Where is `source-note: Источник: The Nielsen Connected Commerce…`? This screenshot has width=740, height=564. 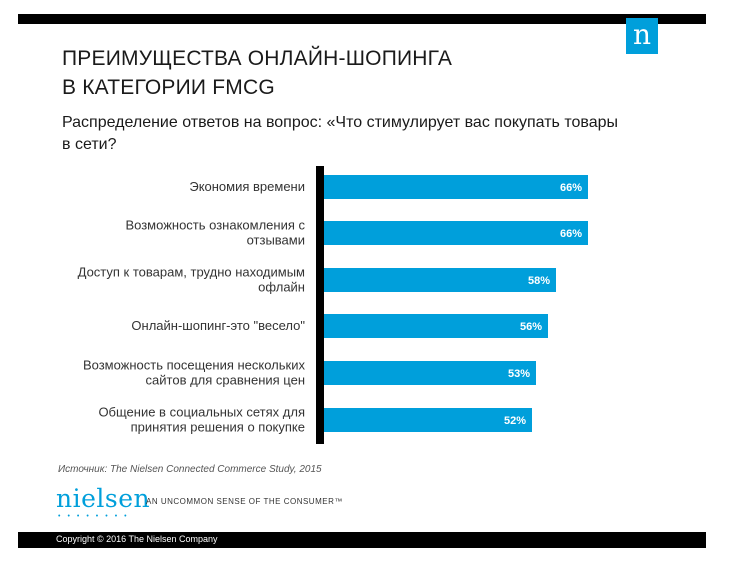
source-note: Источник: The Nielsen Connected Commerce… is located at coordinates (190, 469).